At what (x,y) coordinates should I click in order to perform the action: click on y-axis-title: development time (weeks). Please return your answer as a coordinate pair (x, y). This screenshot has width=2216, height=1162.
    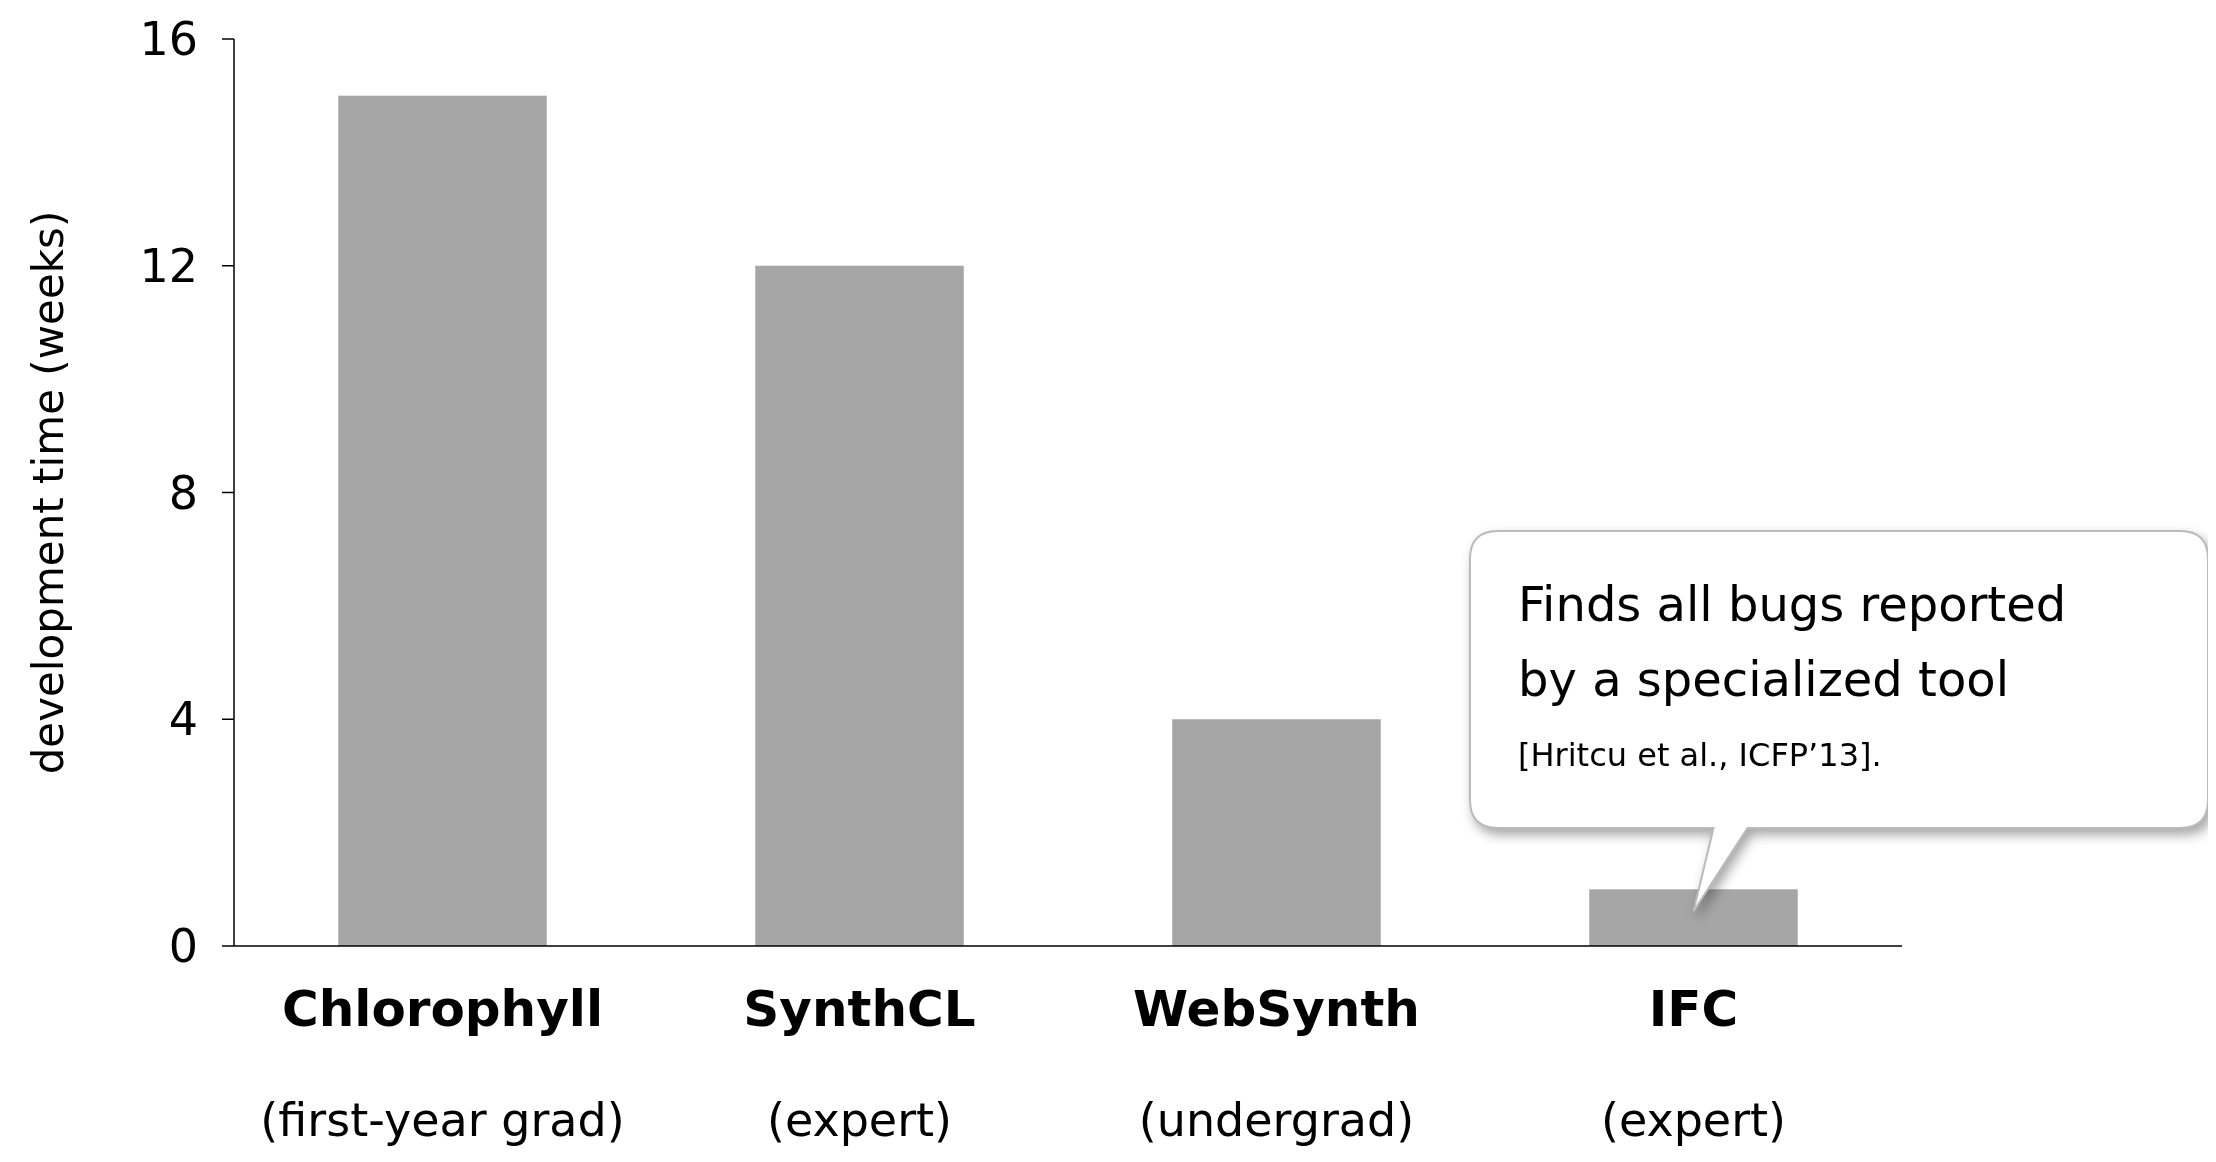
    Looking at the image, I should click on (48, 492).